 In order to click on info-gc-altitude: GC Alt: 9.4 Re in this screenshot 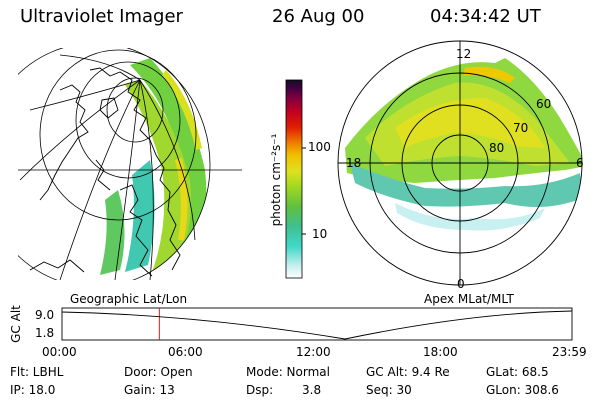, I will do `click(408, 372)`.